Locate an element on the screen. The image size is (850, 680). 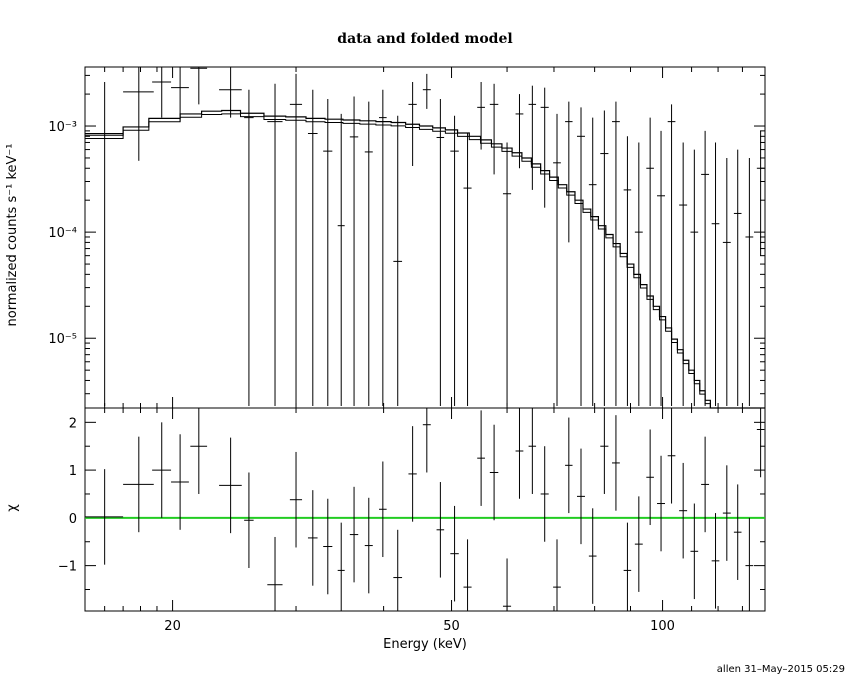
top-y-tick-label: 10⁻⁵ is located at coordinates (62, 339).